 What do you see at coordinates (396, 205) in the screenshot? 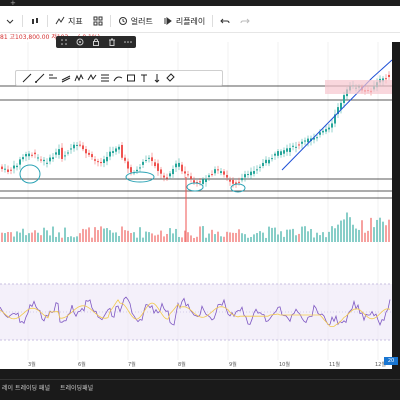
I see `price-scale` at bounding box center [396, 205].